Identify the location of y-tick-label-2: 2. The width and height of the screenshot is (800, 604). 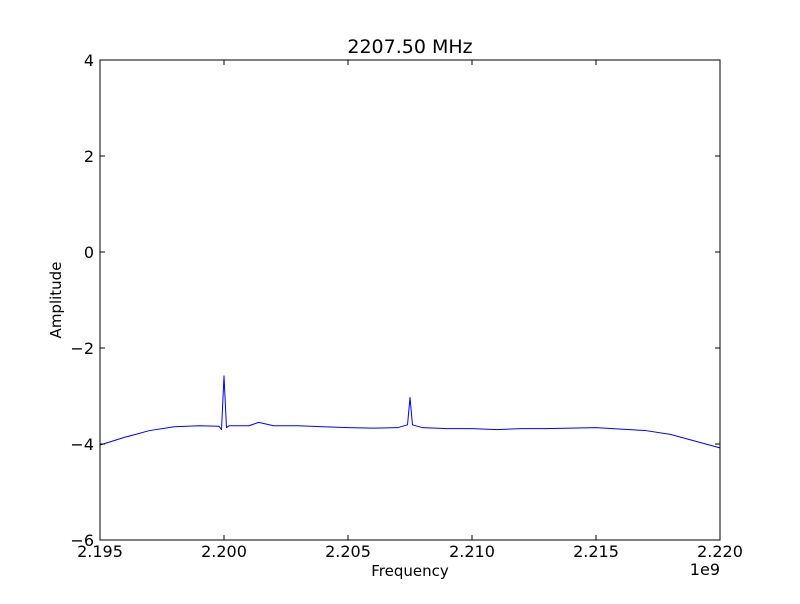
(89, 156).